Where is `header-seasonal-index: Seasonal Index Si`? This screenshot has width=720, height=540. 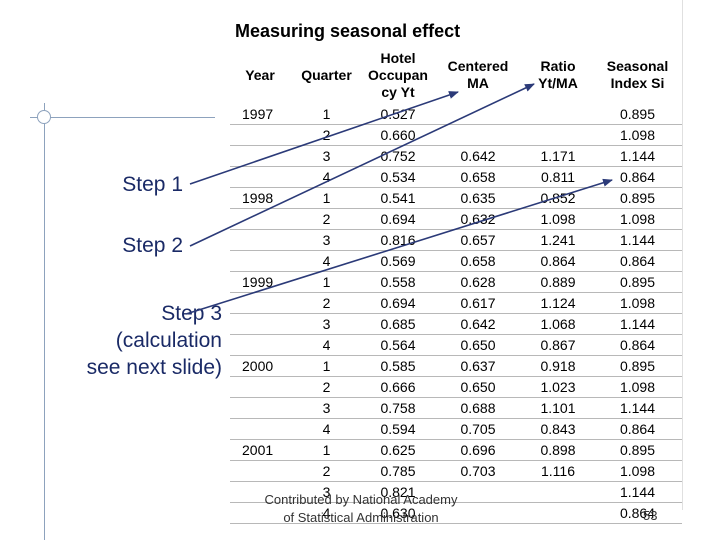 header-seasonal-index: Seasonal Index Si is located at coordinates (637, 74).